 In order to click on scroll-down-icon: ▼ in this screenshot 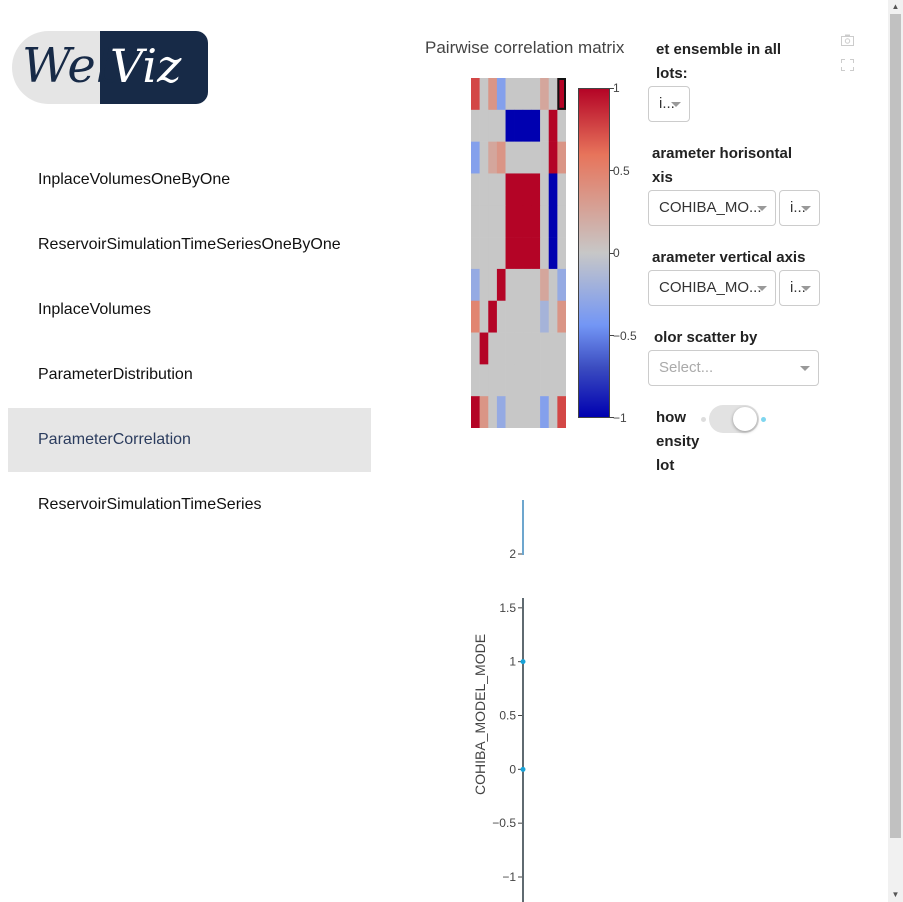, I will do `click(895, 894)`.